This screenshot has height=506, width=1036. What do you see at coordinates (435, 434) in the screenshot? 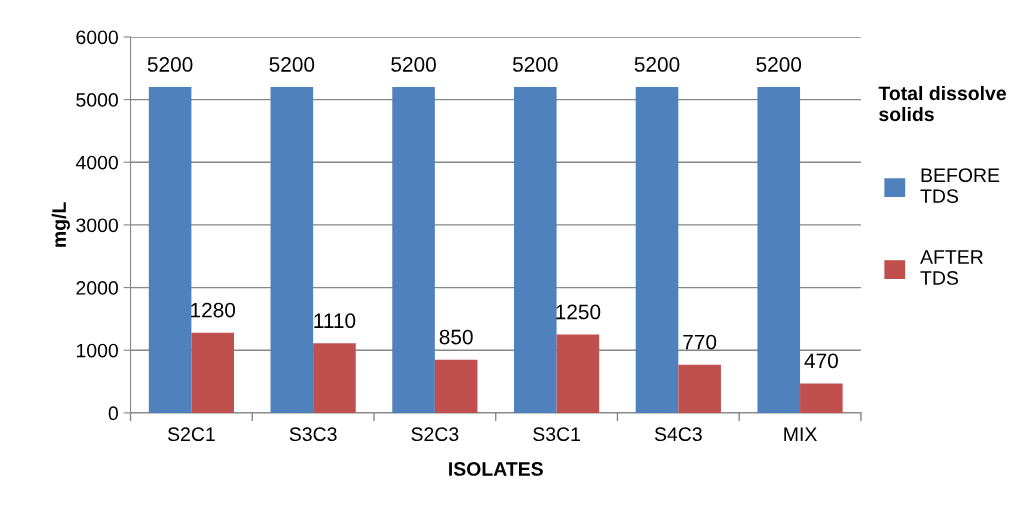
I see `x-tick-label: S2C3` at bounding box center [435, 434].